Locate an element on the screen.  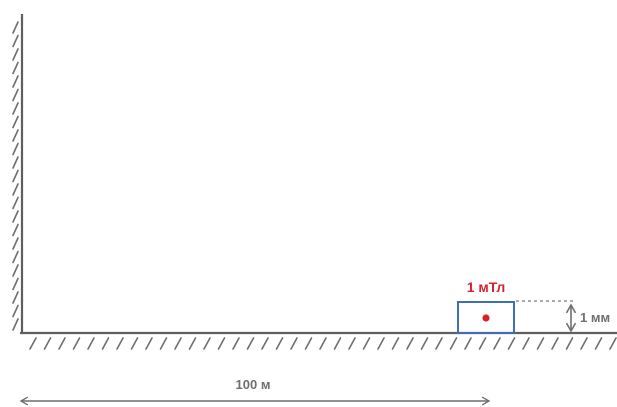
wall-hatching is located at coordinates (15, 176).